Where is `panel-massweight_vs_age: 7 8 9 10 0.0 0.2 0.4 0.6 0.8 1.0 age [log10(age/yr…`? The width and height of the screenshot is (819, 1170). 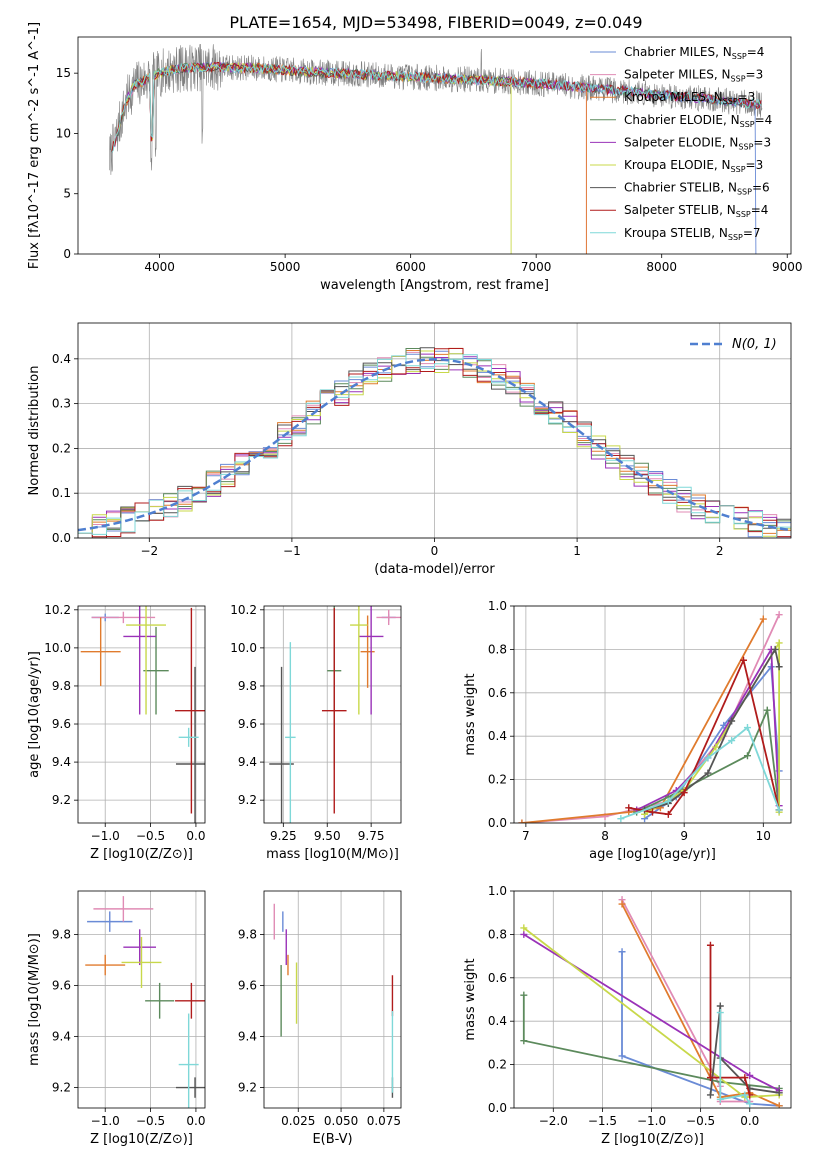
panel-massweight_vs_age: 7 8 9 10 0.0 0.2 0.4 0.6 0.8 1.0 age [log10(age/yr… is located at coordinates (627, 730).